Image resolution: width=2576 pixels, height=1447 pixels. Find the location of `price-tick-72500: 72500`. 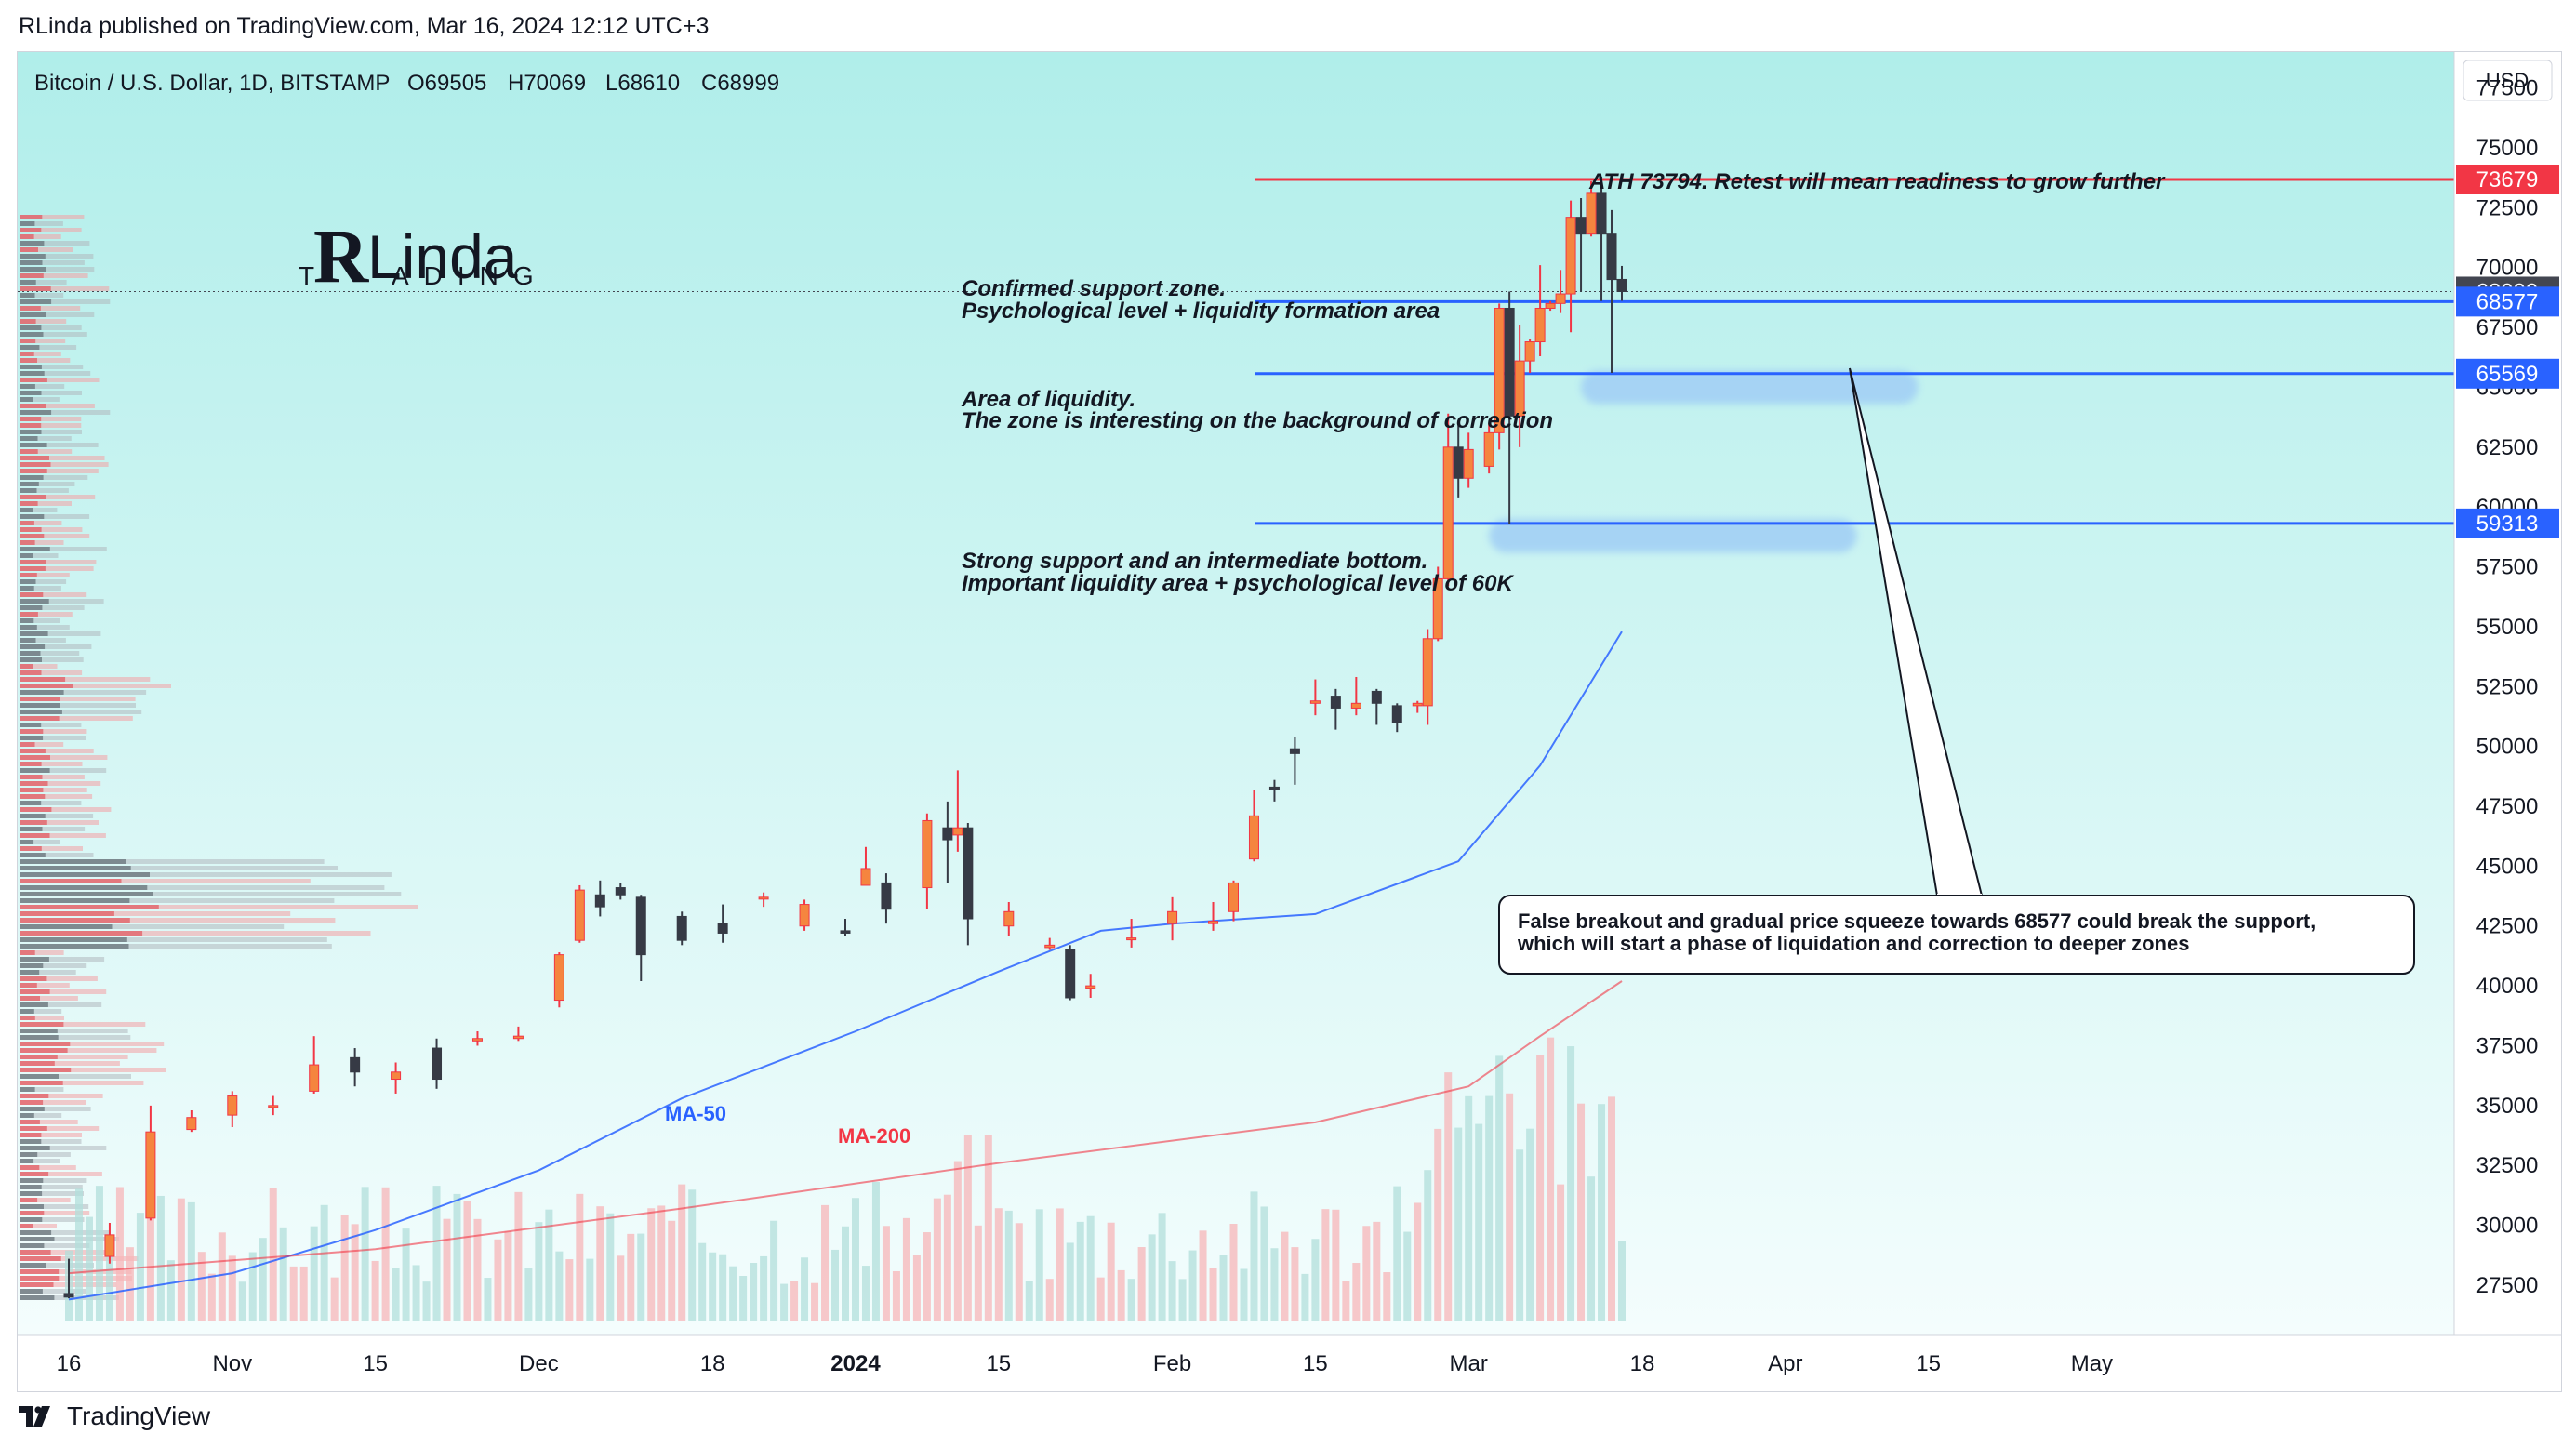

price-tick-72500: 72500 is located at coordinates (2507, 207).